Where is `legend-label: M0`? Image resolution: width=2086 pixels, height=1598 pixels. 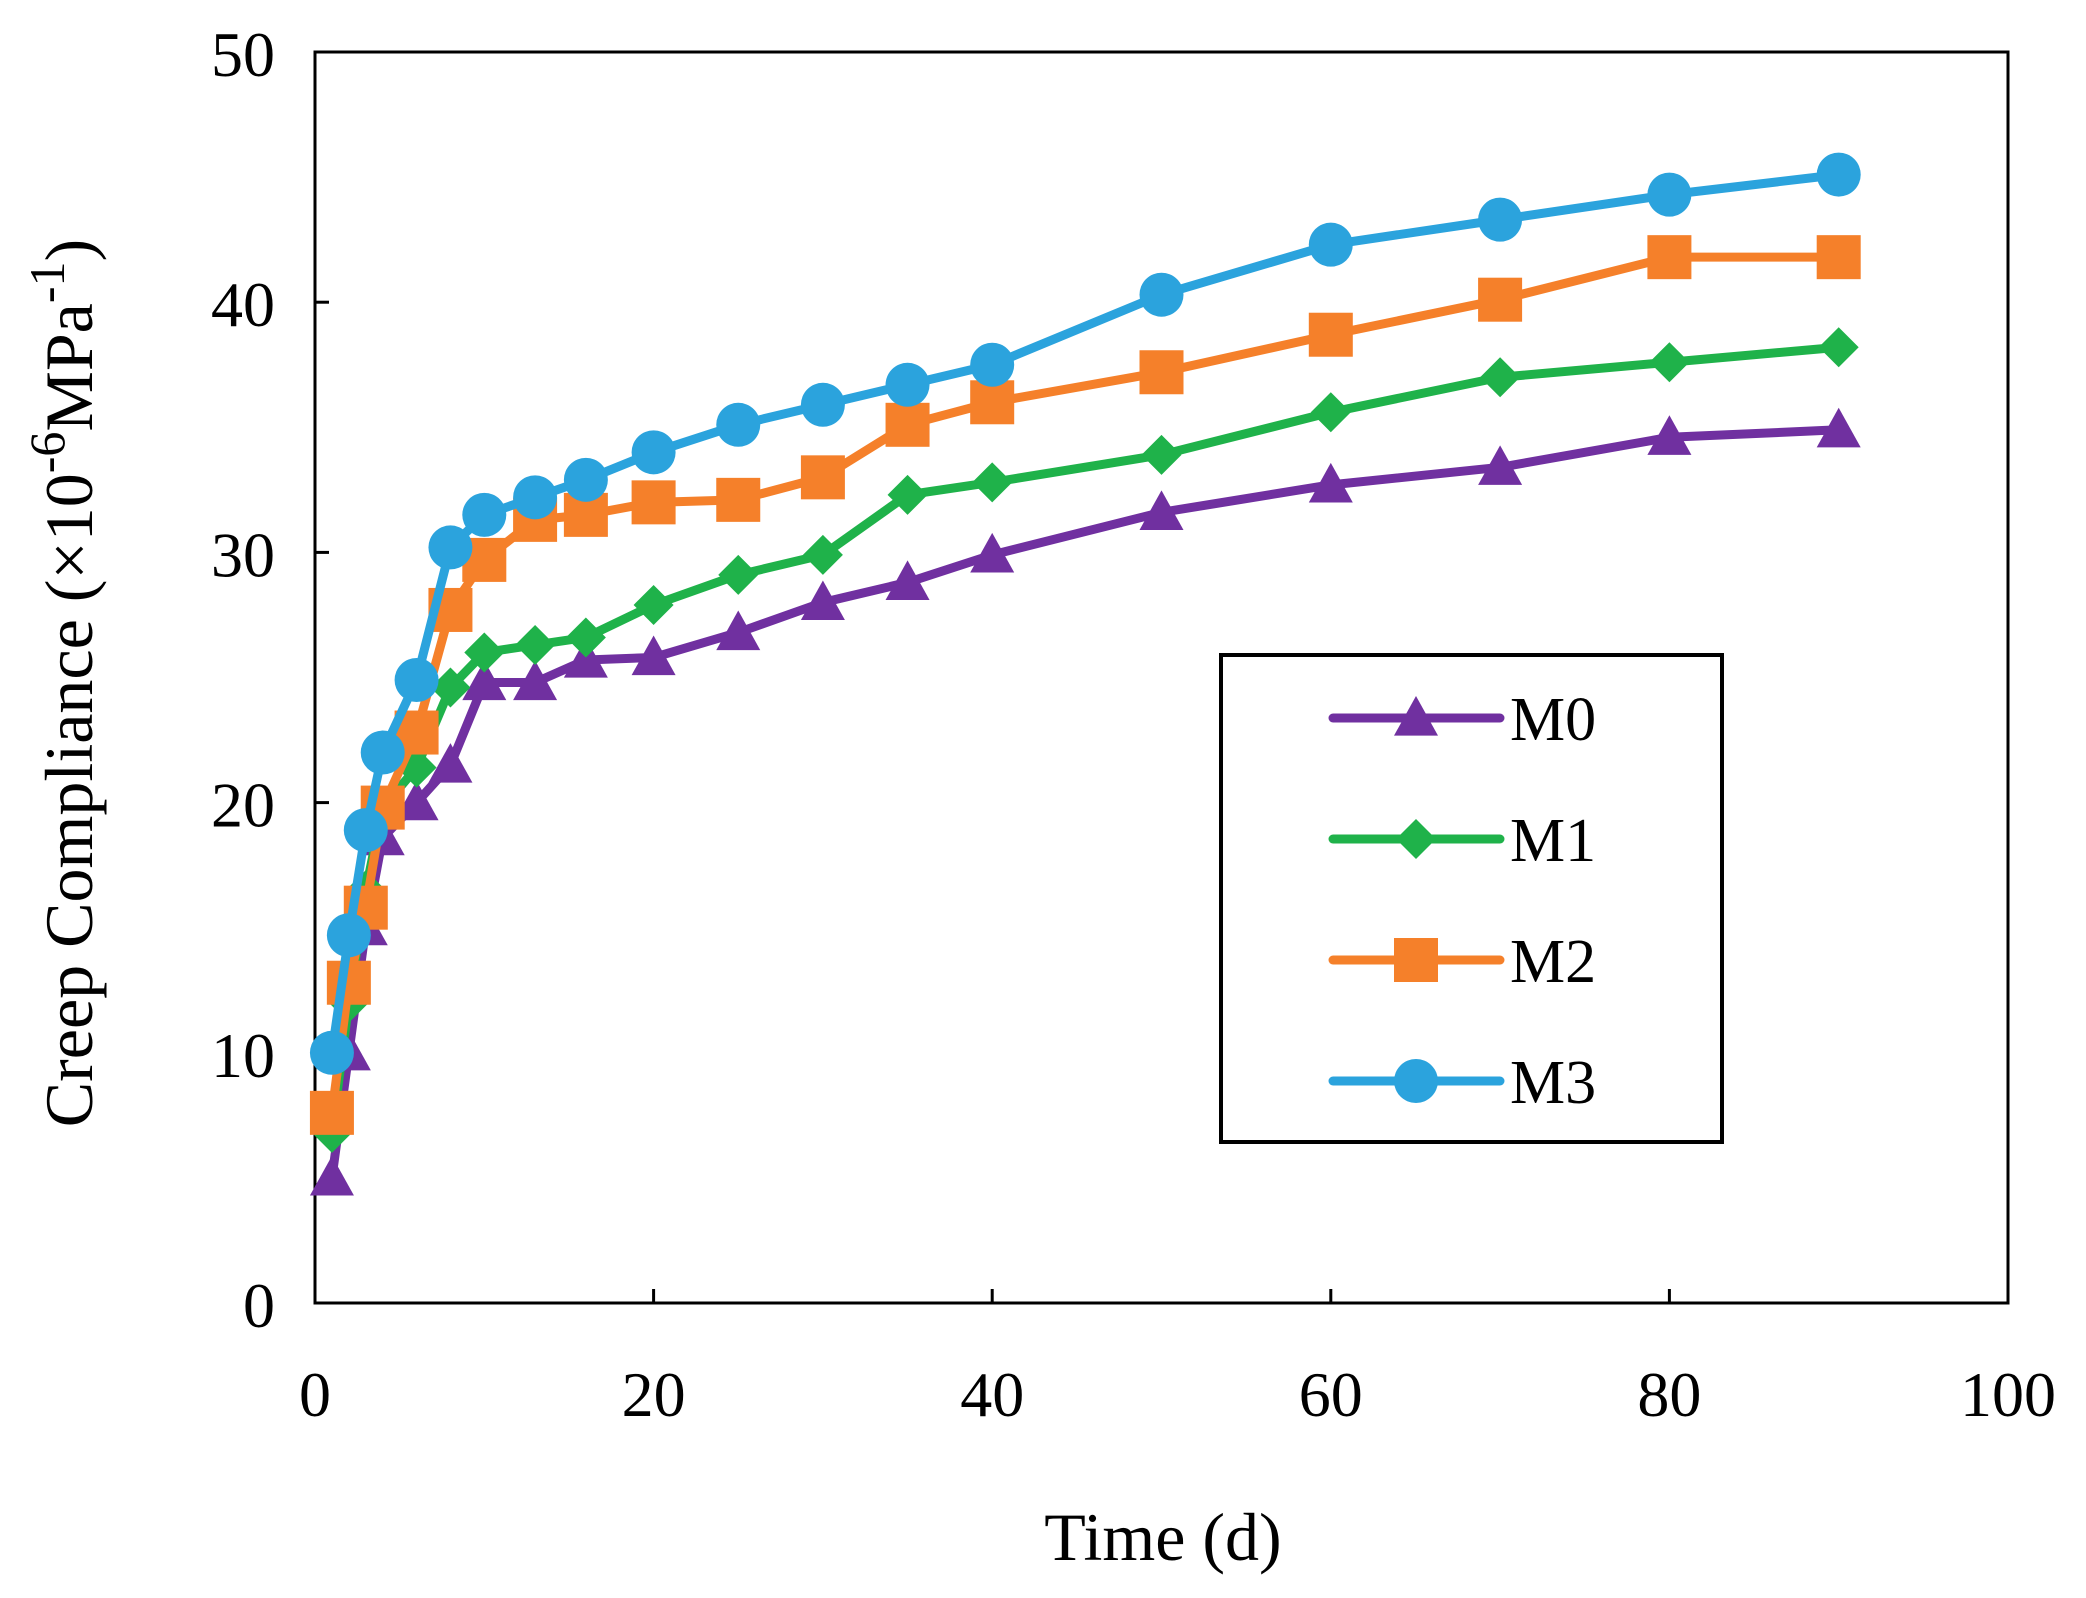 legend-label: M0 is located at coordinates (1553, 720).